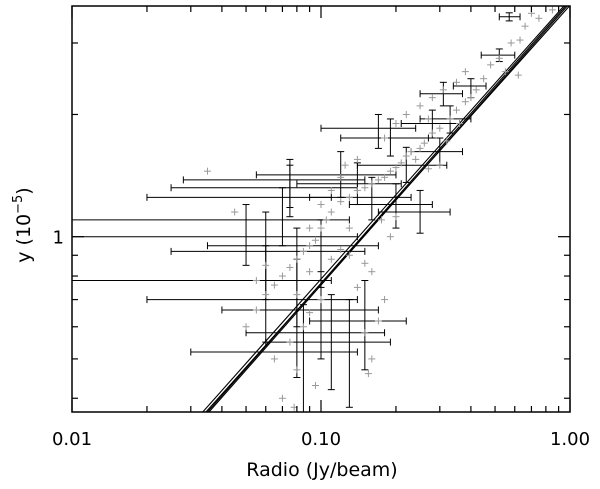  Describe the element at coordinates (321, 439) in the screenshot. I see `x-tick-label-1: 0.10` at that location.